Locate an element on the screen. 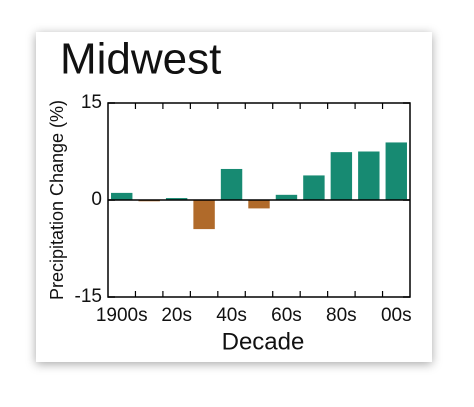 Image resolution: width=474 pixels, height=407 pixels. y-tick-label: -15 is located at coordinates (88, 296).